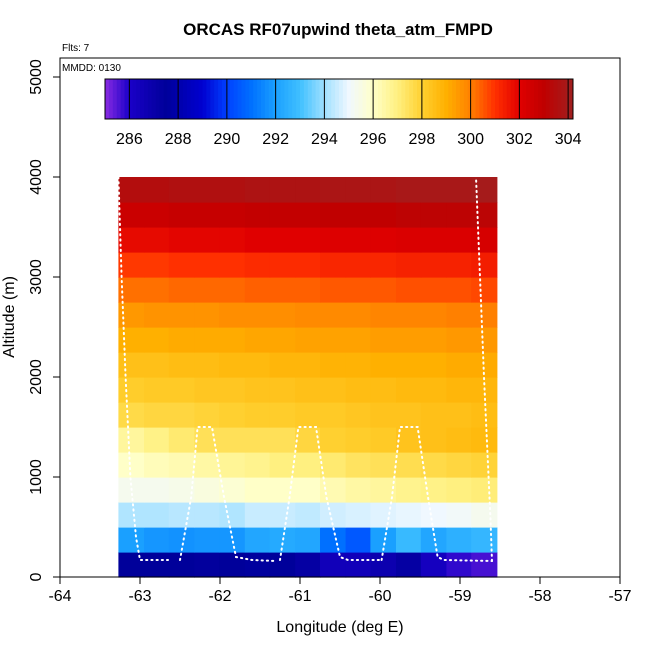 This screenshot has height=650, width=650. What do you see at coordinates (324, 139) in the screenshot?
I see `colorbar-tick-label: 294` at bounding box center [324, 139].